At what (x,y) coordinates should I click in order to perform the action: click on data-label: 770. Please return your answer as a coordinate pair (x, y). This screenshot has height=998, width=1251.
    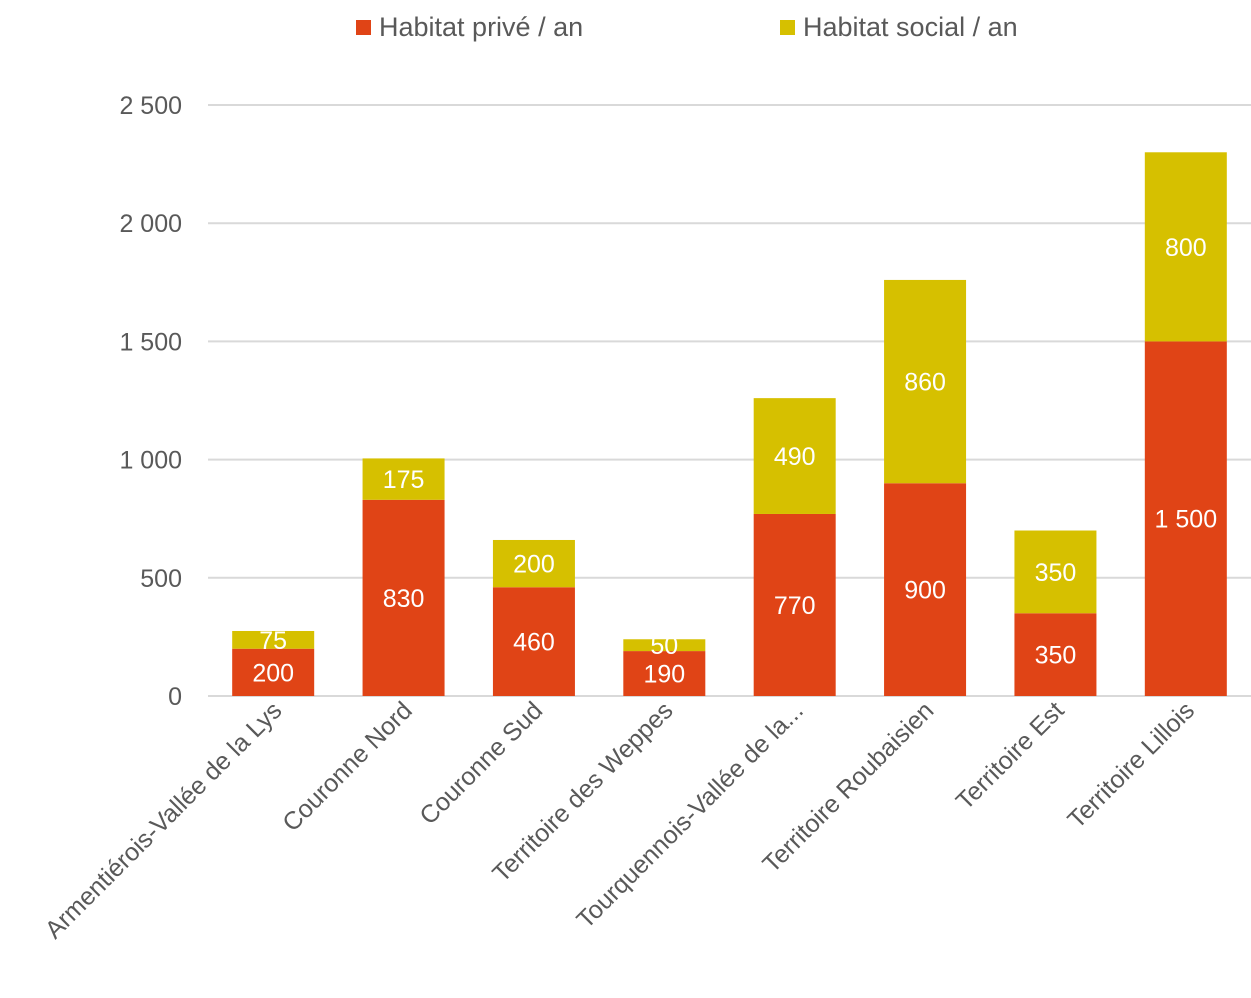
    Looking at the image, I should click on (795, 606).